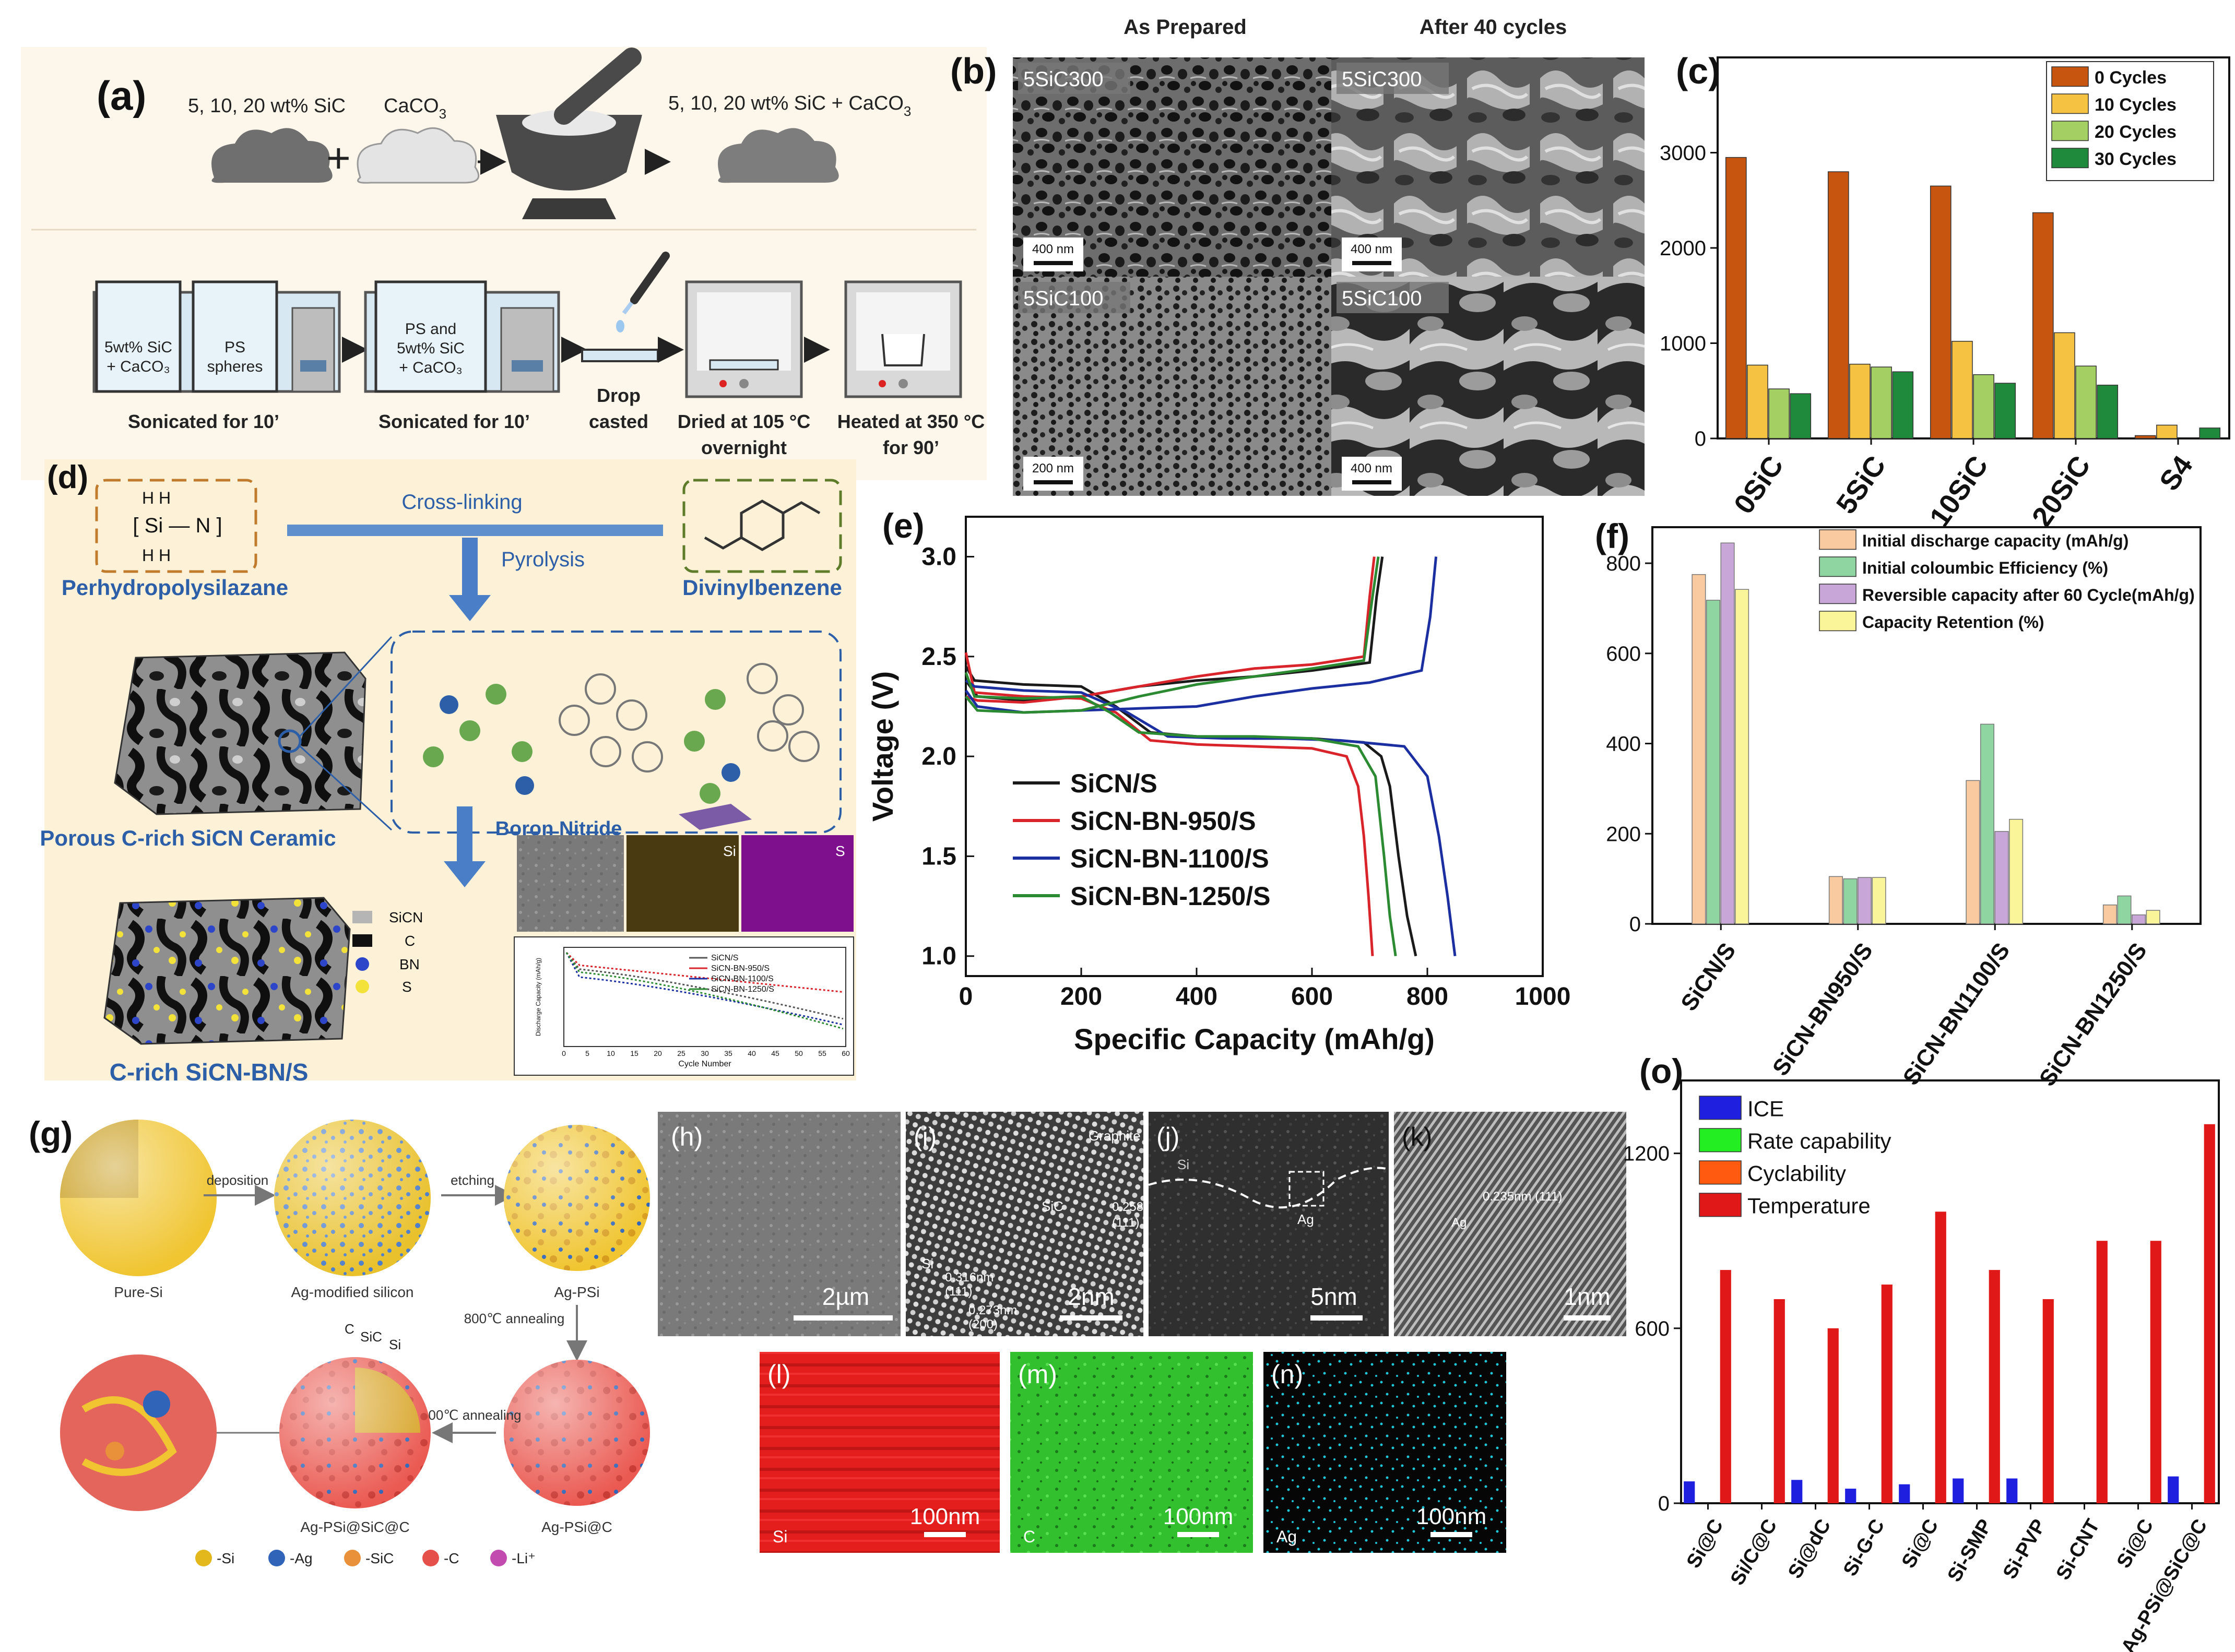 The width and height of the screenshot is (2235, 1652). I want to click on x-tick-label: Si-PVP, so click(2025, 1550).